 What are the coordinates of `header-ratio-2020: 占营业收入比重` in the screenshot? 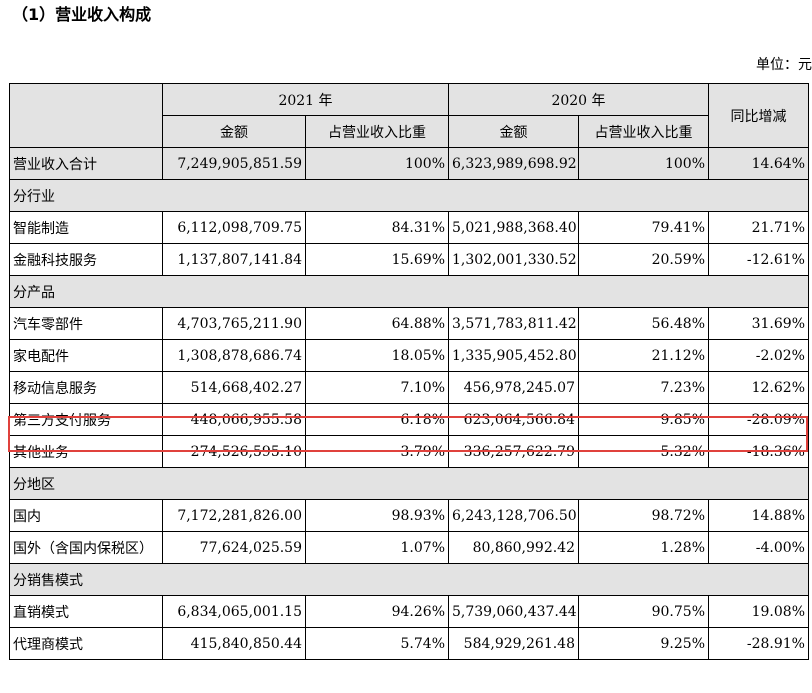 It's located at (643, 131).